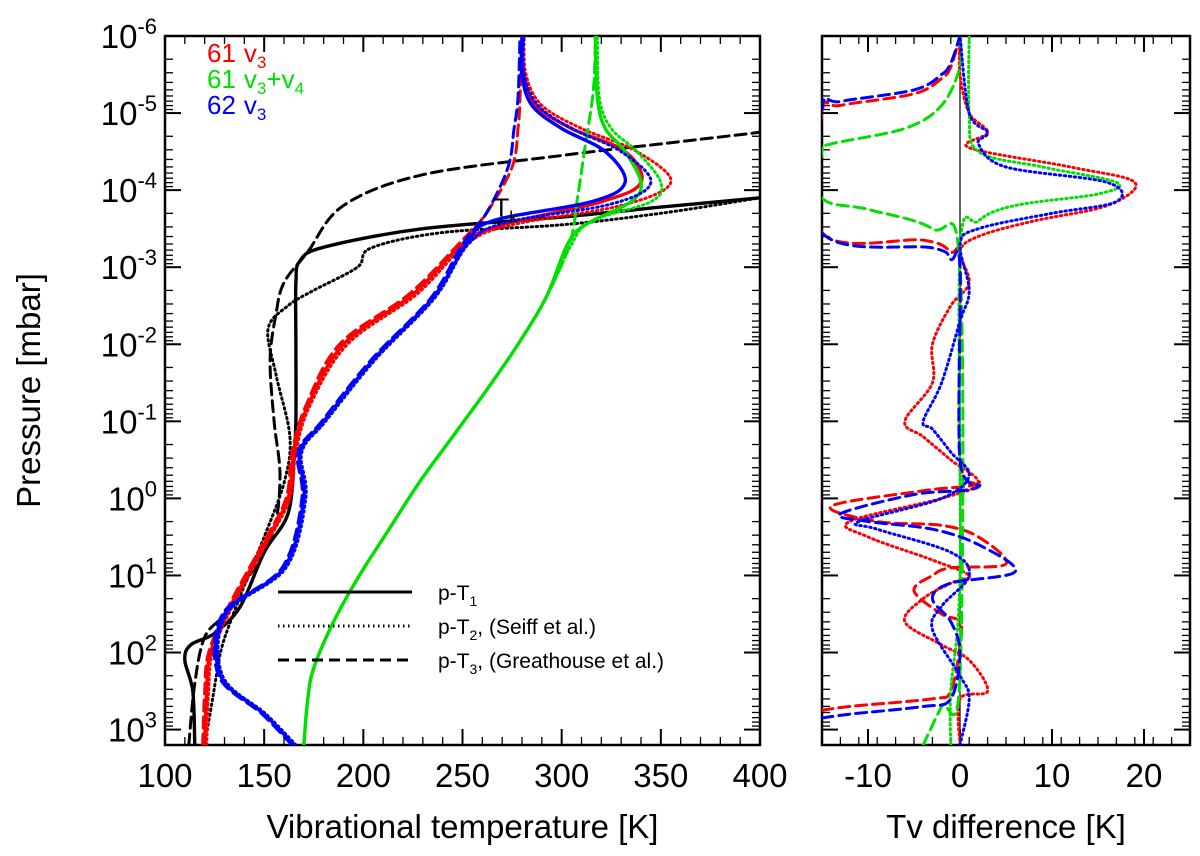  I want to click on y-tick-label: 10³, so click(132, 728).